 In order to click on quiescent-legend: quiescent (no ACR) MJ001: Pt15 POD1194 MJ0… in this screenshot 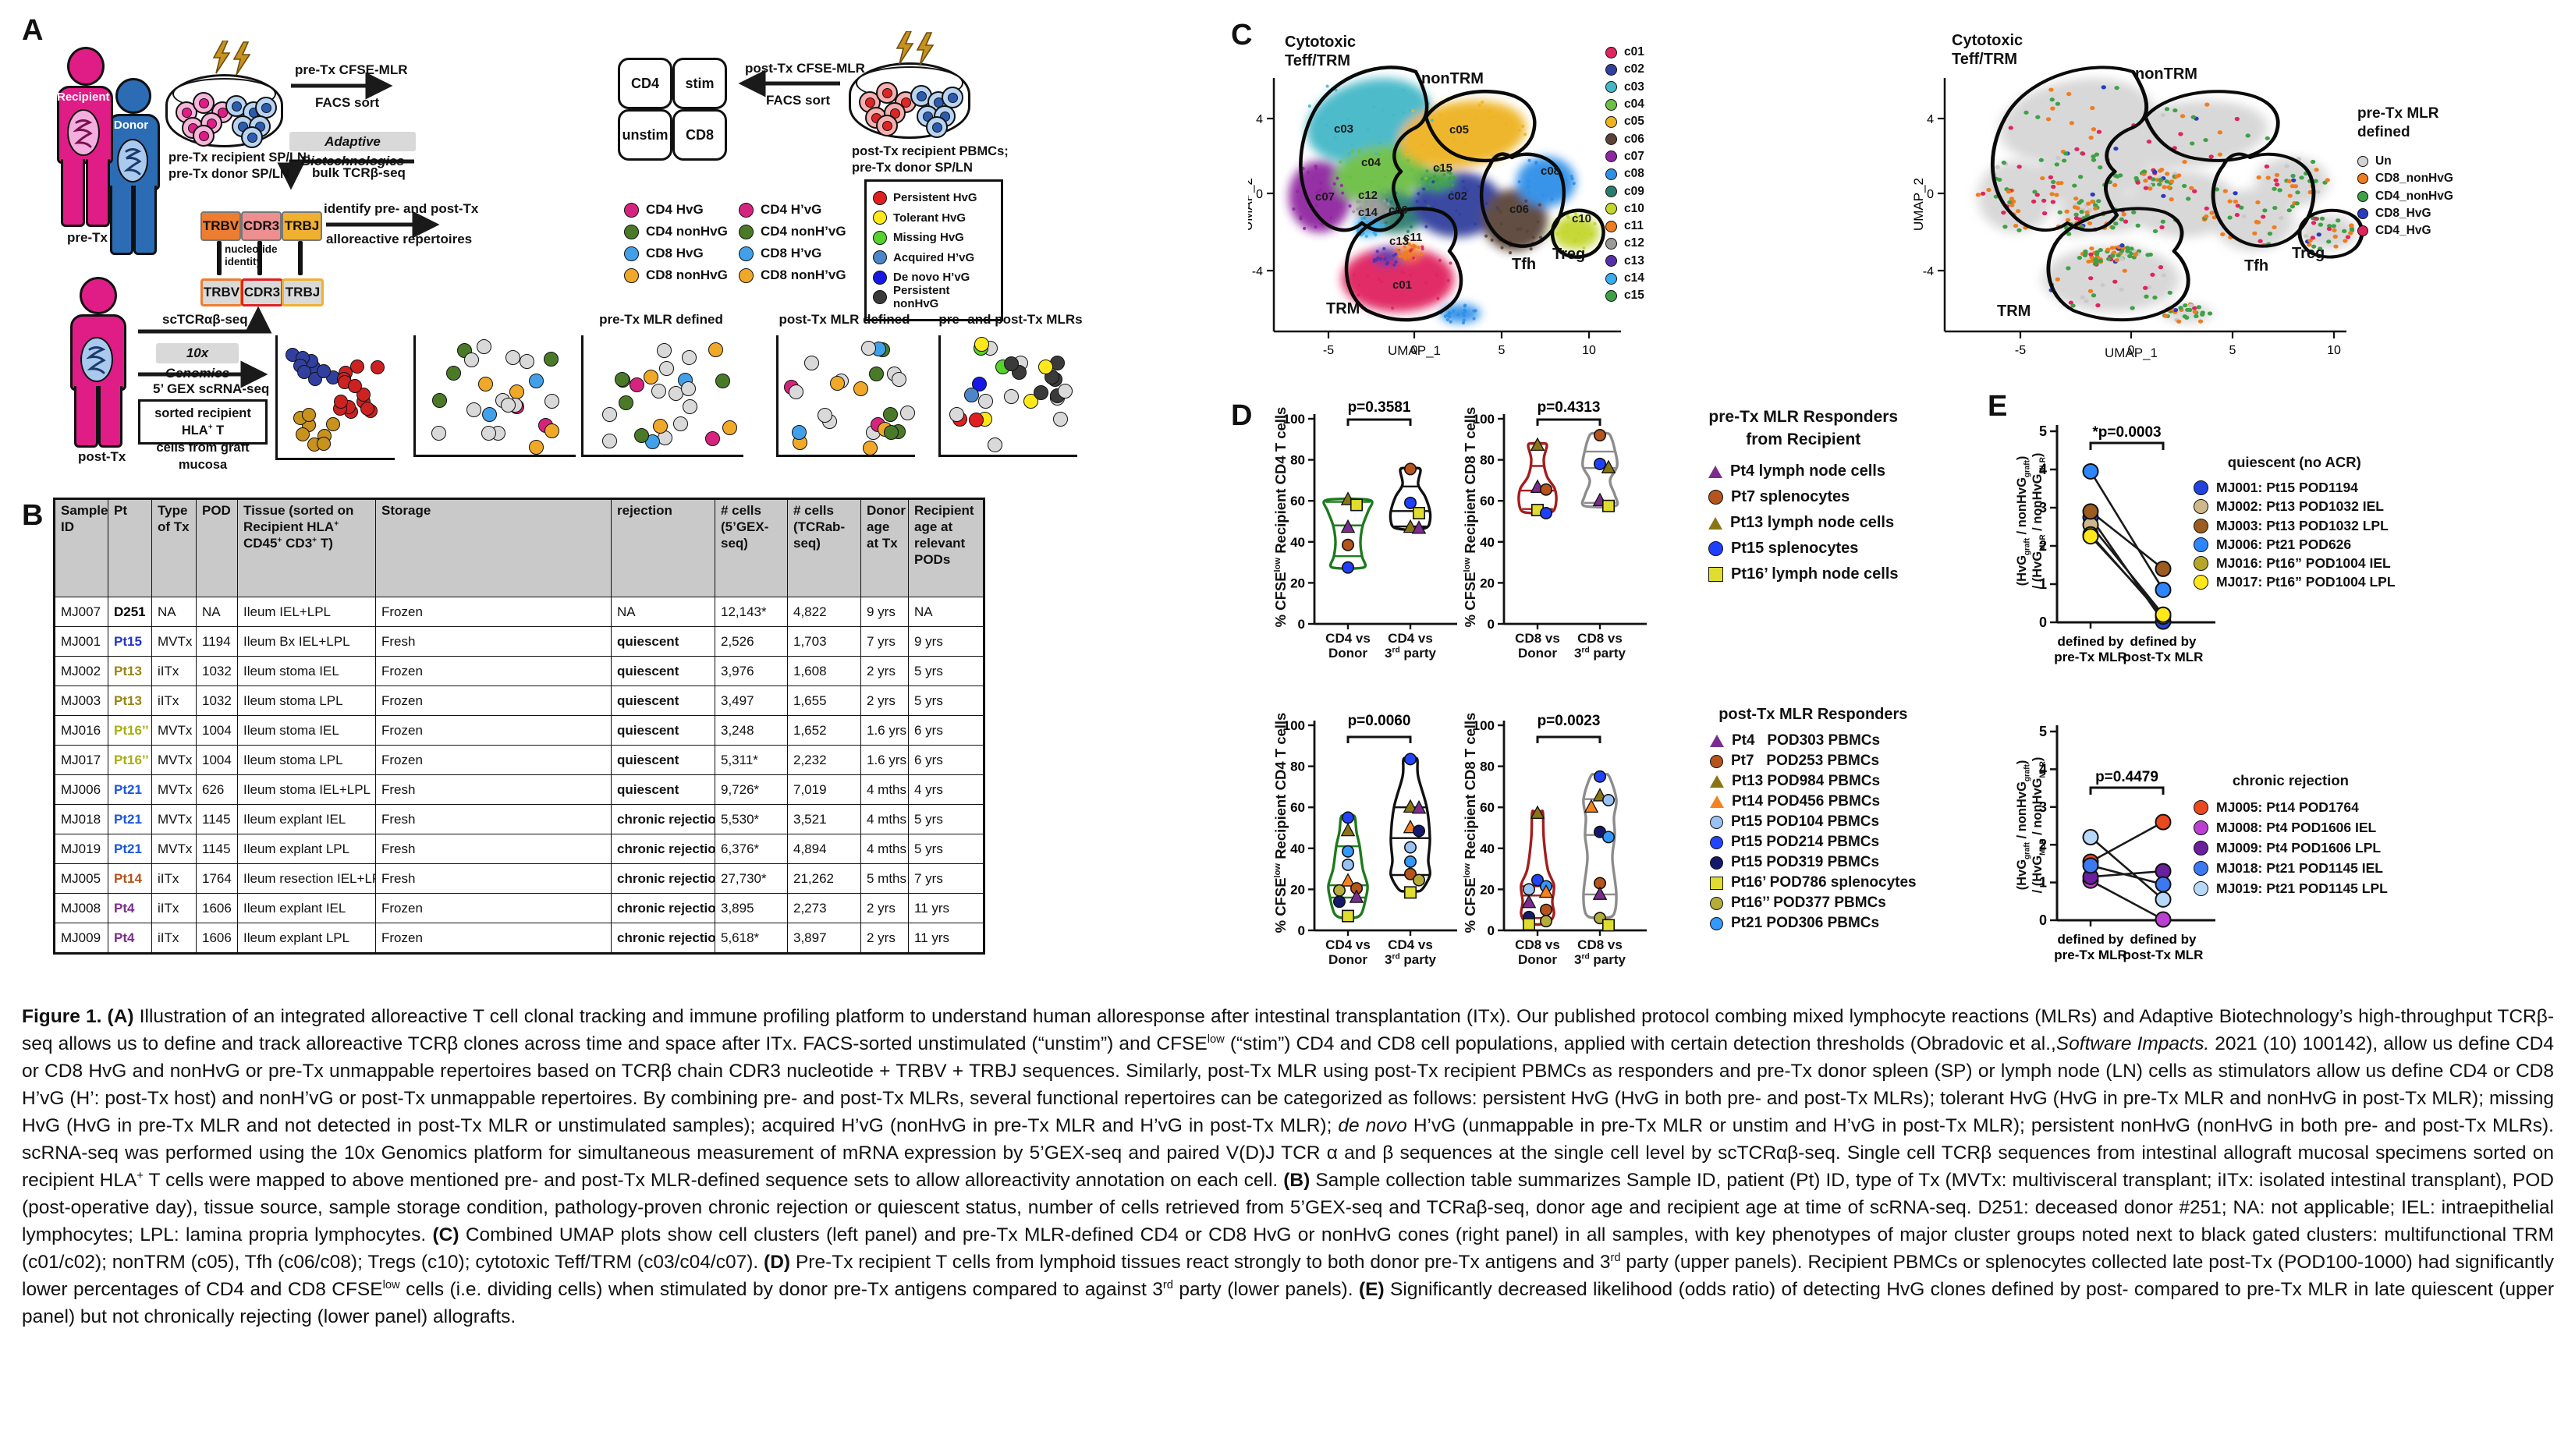, I will do `click(2295, 523)`.